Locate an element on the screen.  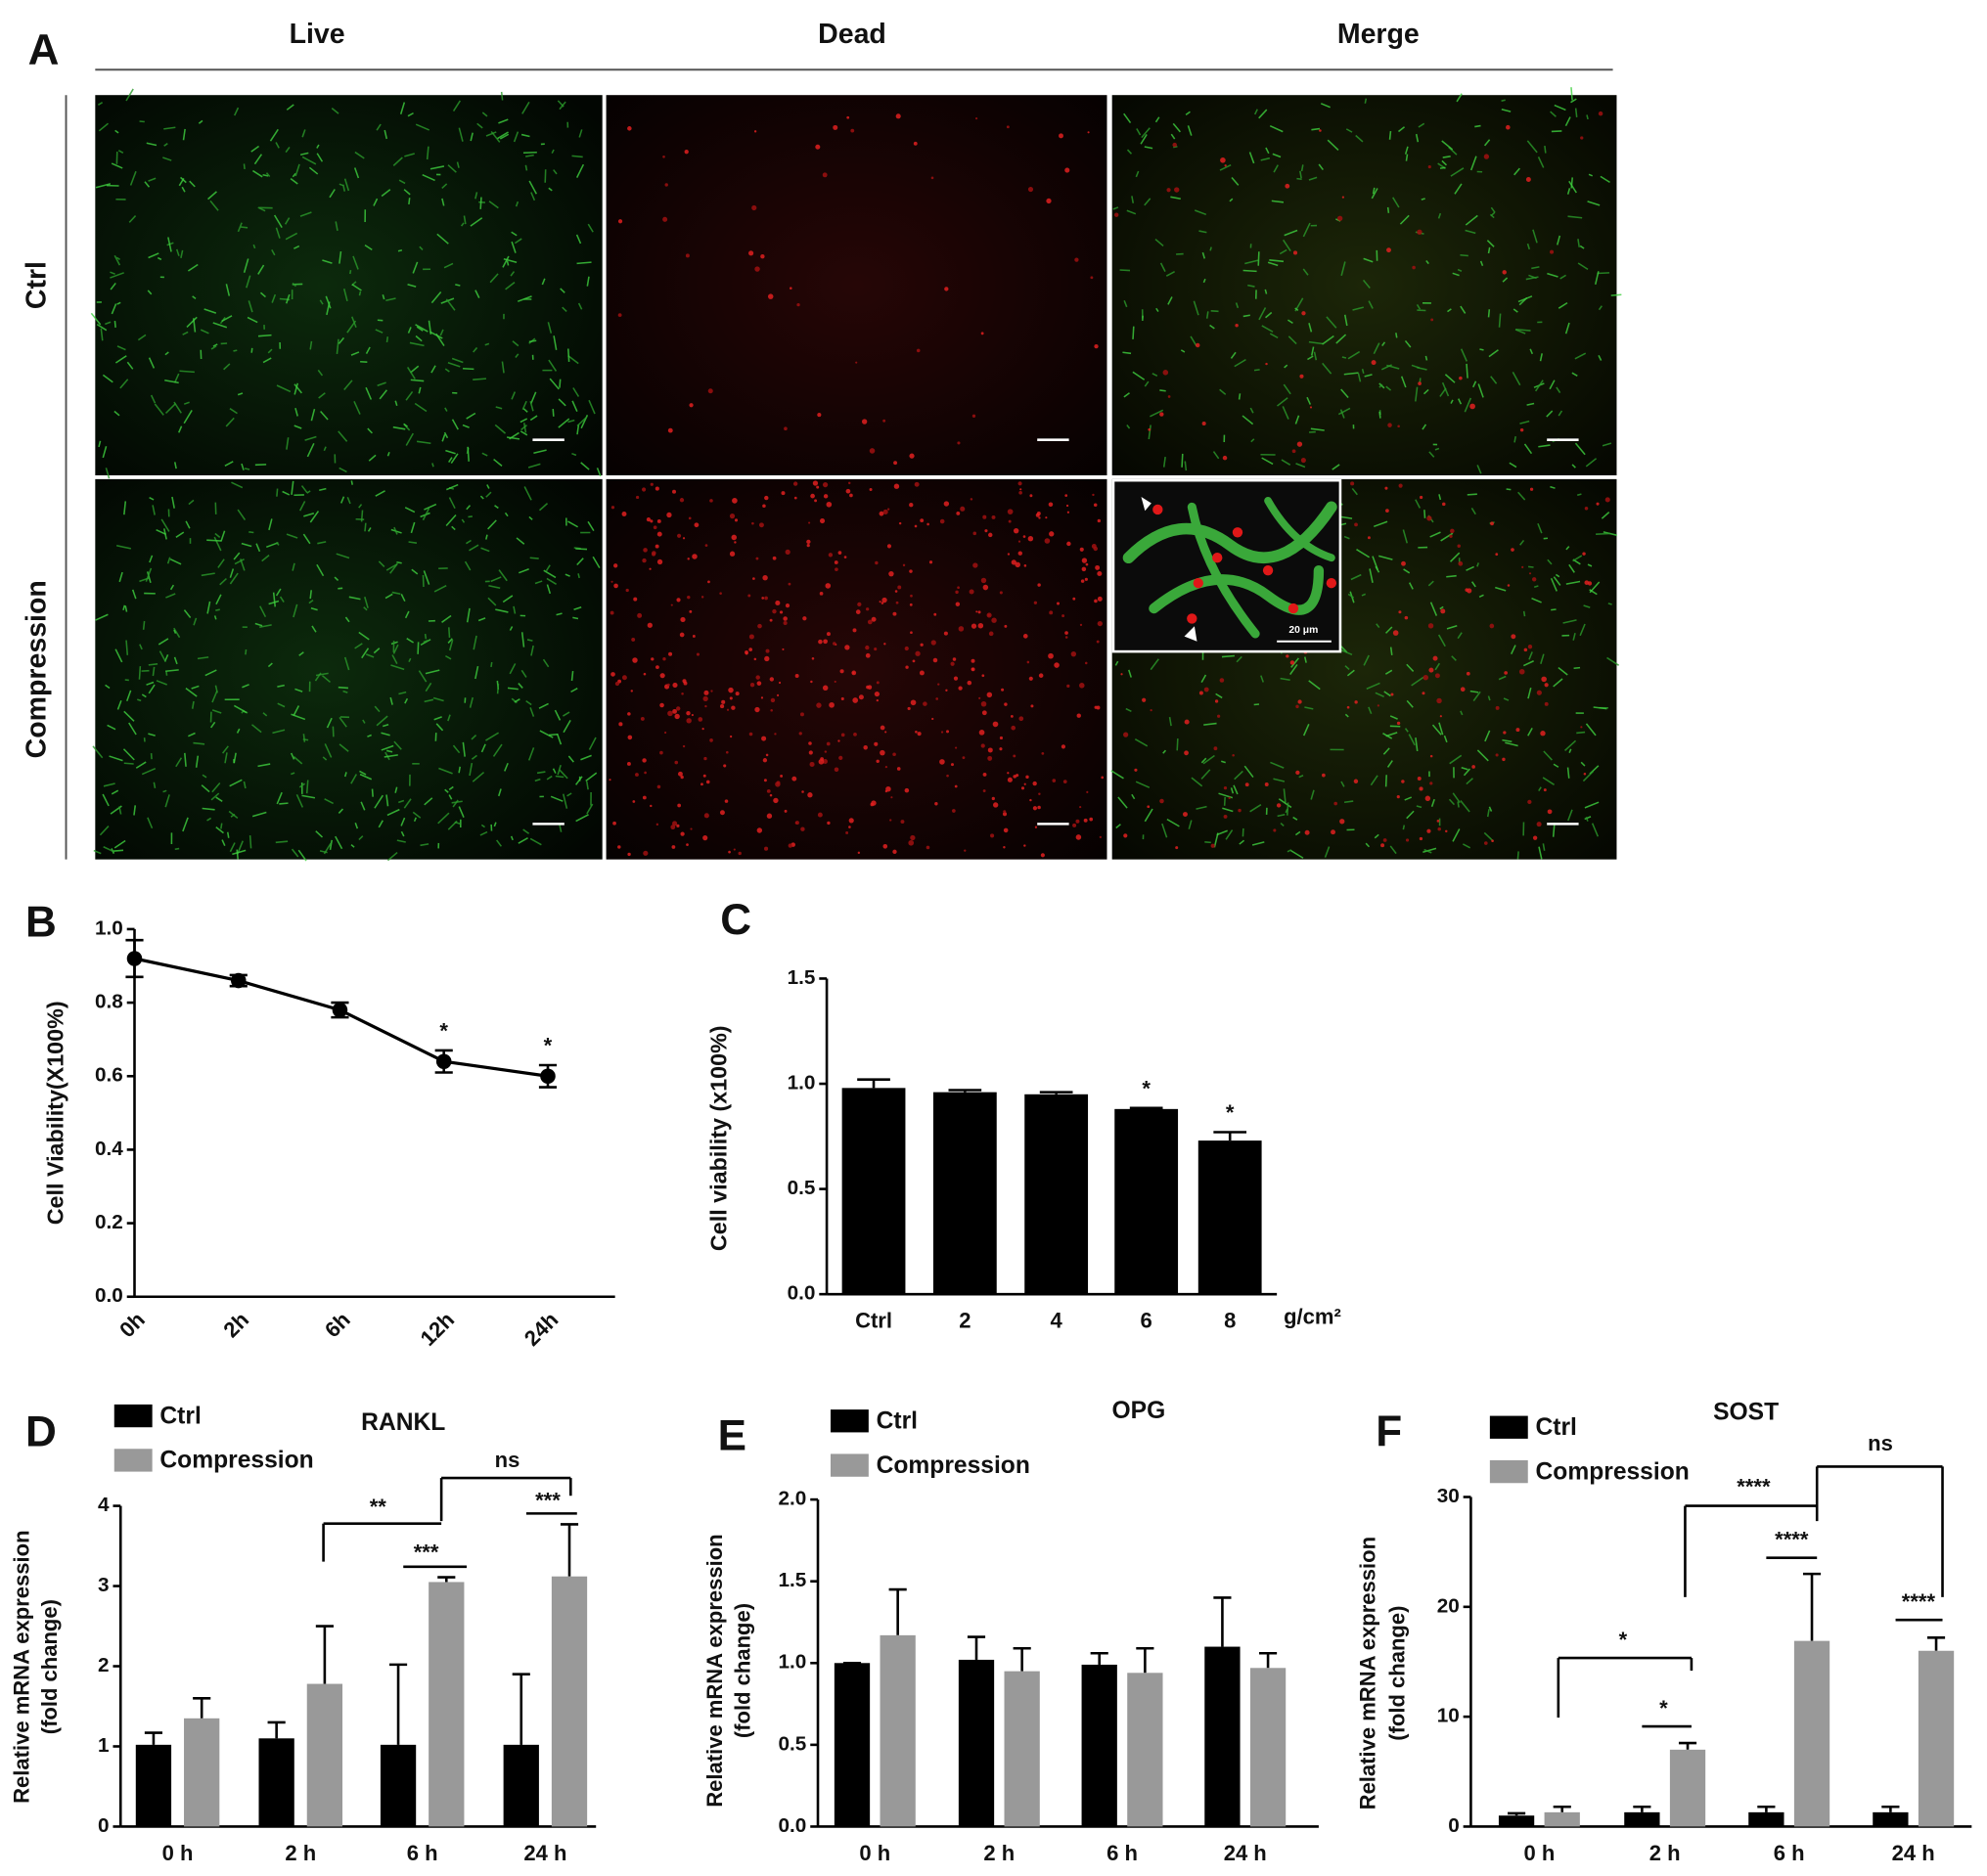
legend-label: Ctrl is located at coordinates (897, 1421).